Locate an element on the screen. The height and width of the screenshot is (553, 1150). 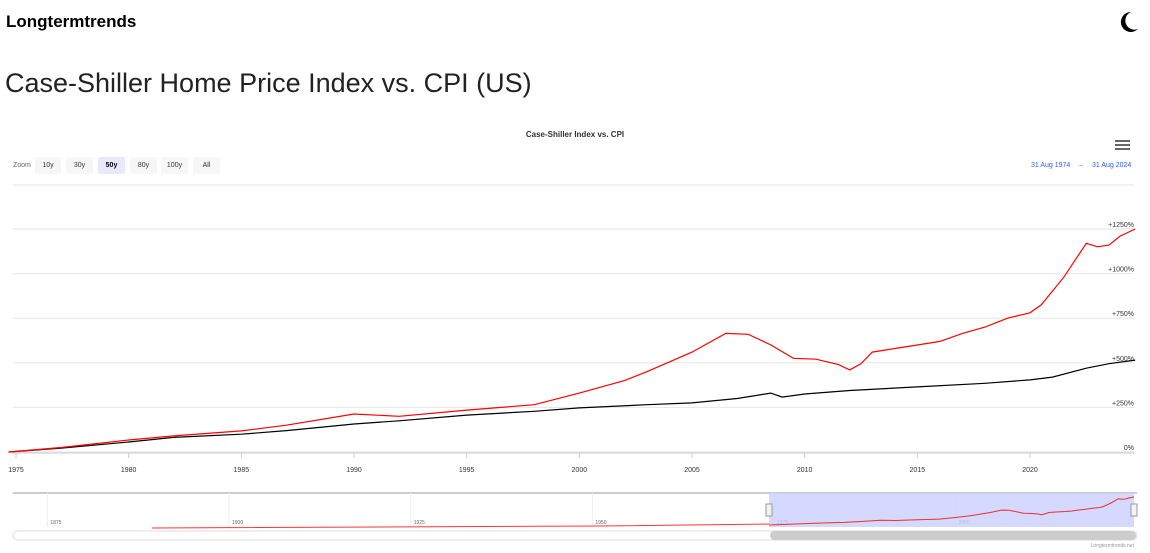
zoom-label: Zoom is located at coordinates (22, 165).